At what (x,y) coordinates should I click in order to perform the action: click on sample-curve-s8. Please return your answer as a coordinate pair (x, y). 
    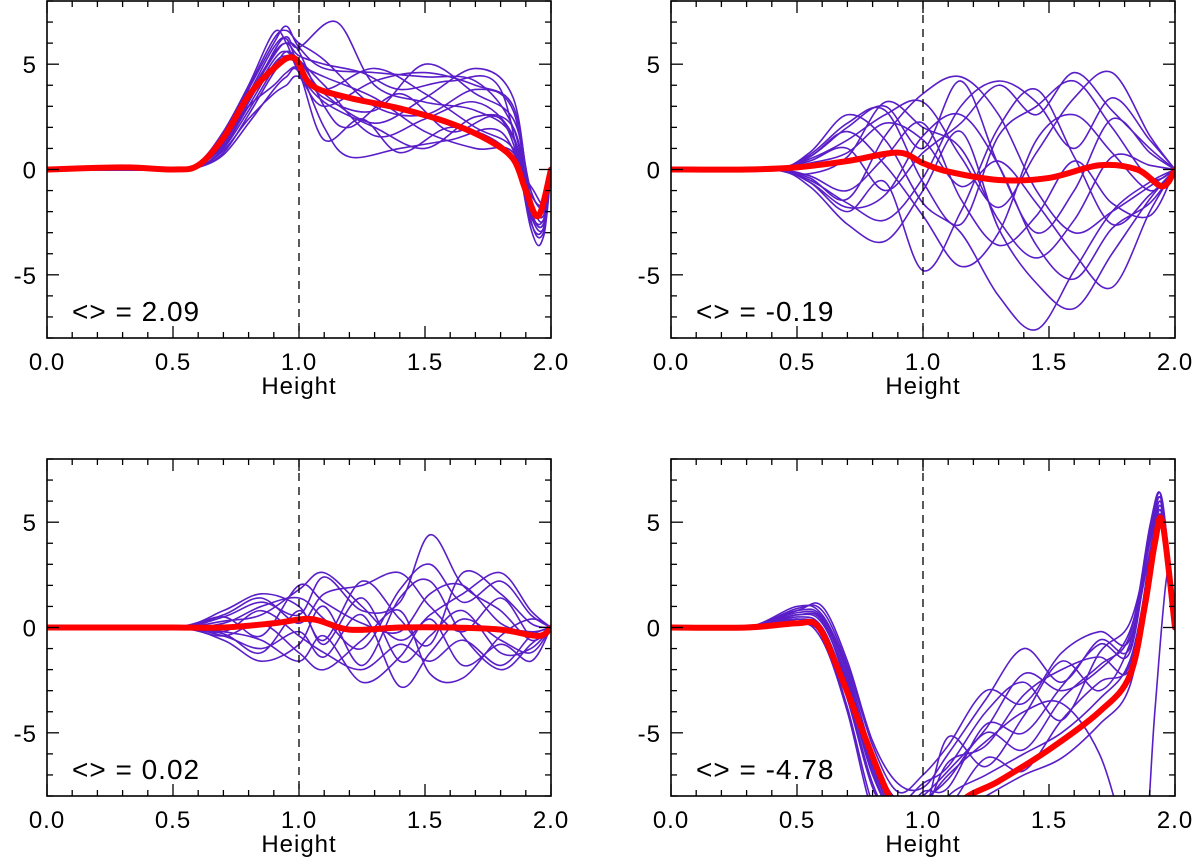
    Looking at the image, I should click on (299, 646).